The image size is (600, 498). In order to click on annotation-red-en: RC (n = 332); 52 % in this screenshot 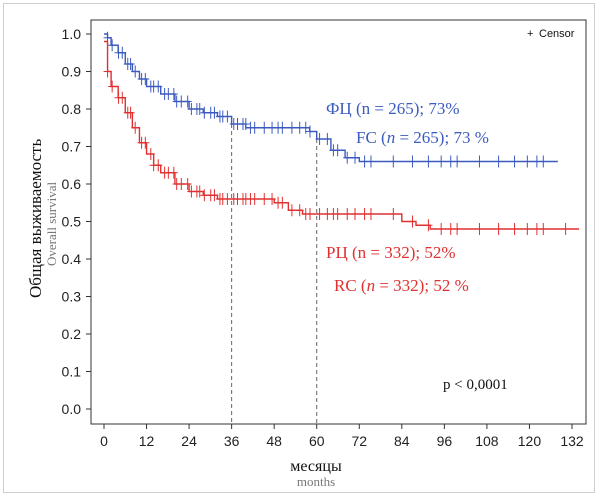, I will do `click(401, 285)`.